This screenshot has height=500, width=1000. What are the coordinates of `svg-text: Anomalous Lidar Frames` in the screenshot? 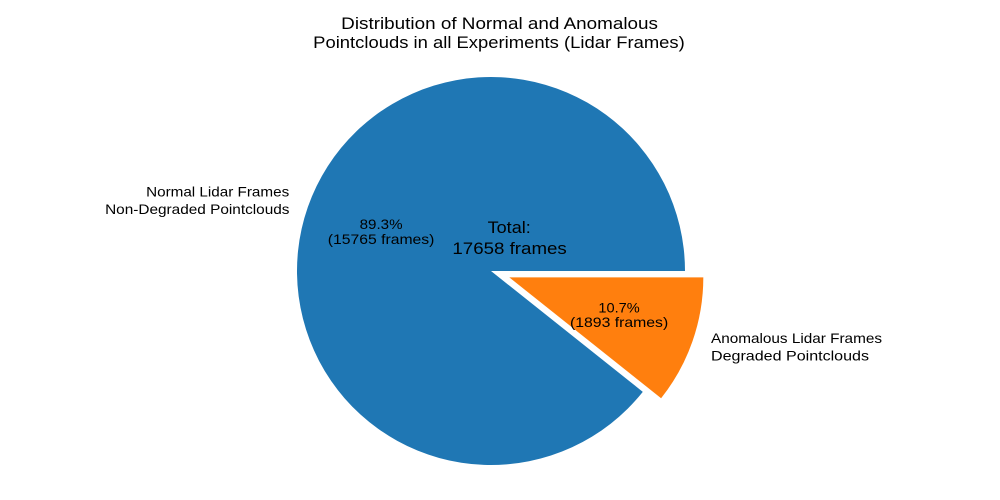 It's located at (796, 338).